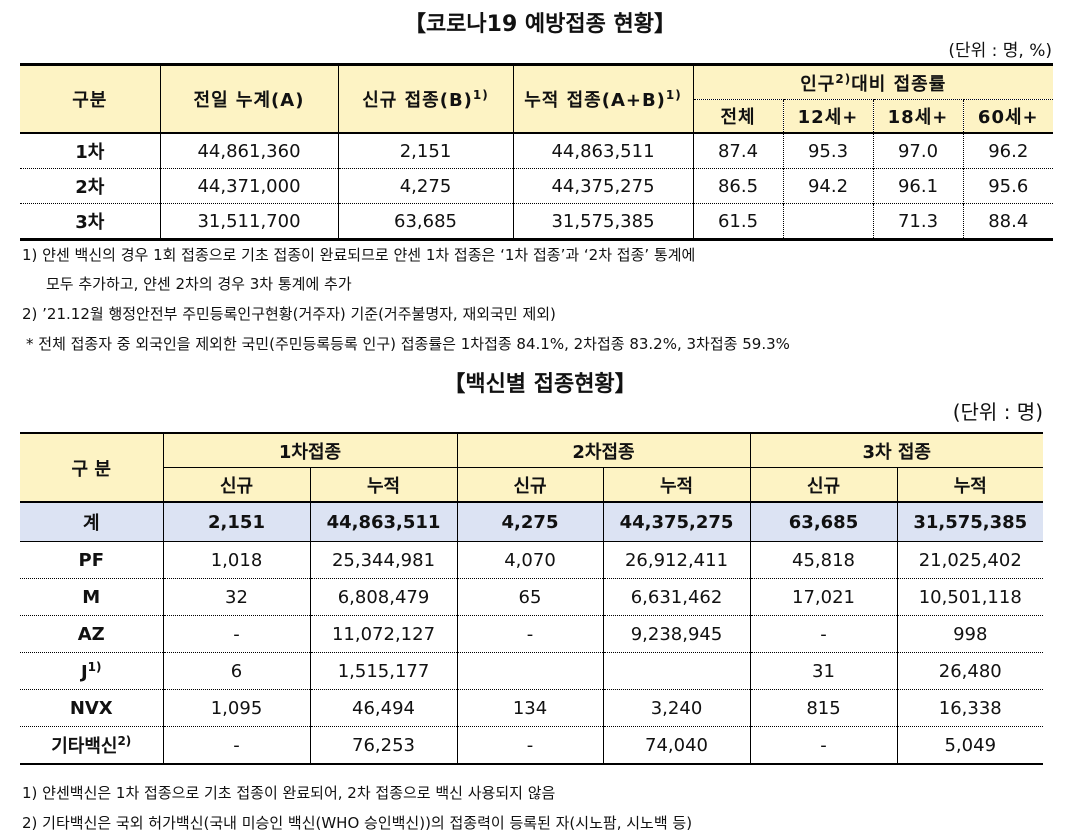  Describe the element at coordinates (248, 98) in the screenshot. I see `header-cell: 전일 누계(A)` at that location.